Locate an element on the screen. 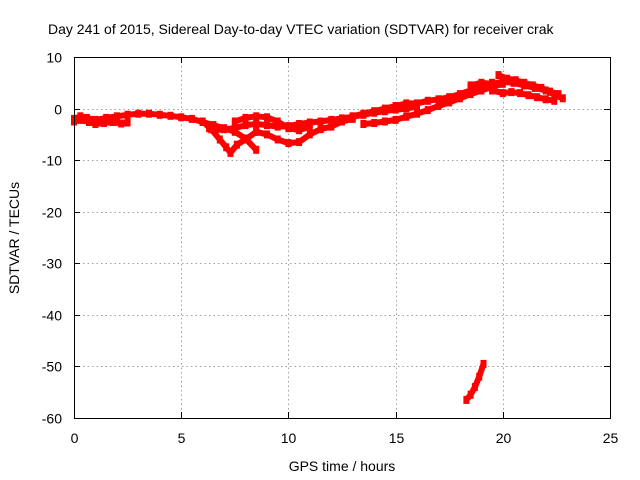 The height and width of the screenshot is (480, 640). y-tick-label: -30 is located at coordinates (52, 264).